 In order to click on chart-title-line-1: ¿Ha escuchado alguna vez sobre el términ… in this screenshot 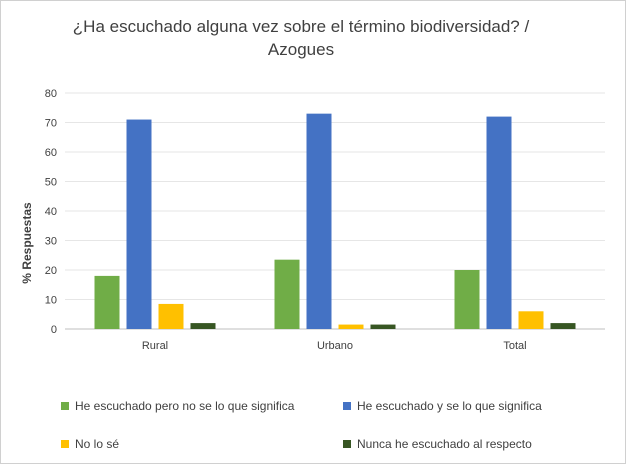, I will do `click(301, 26)`.